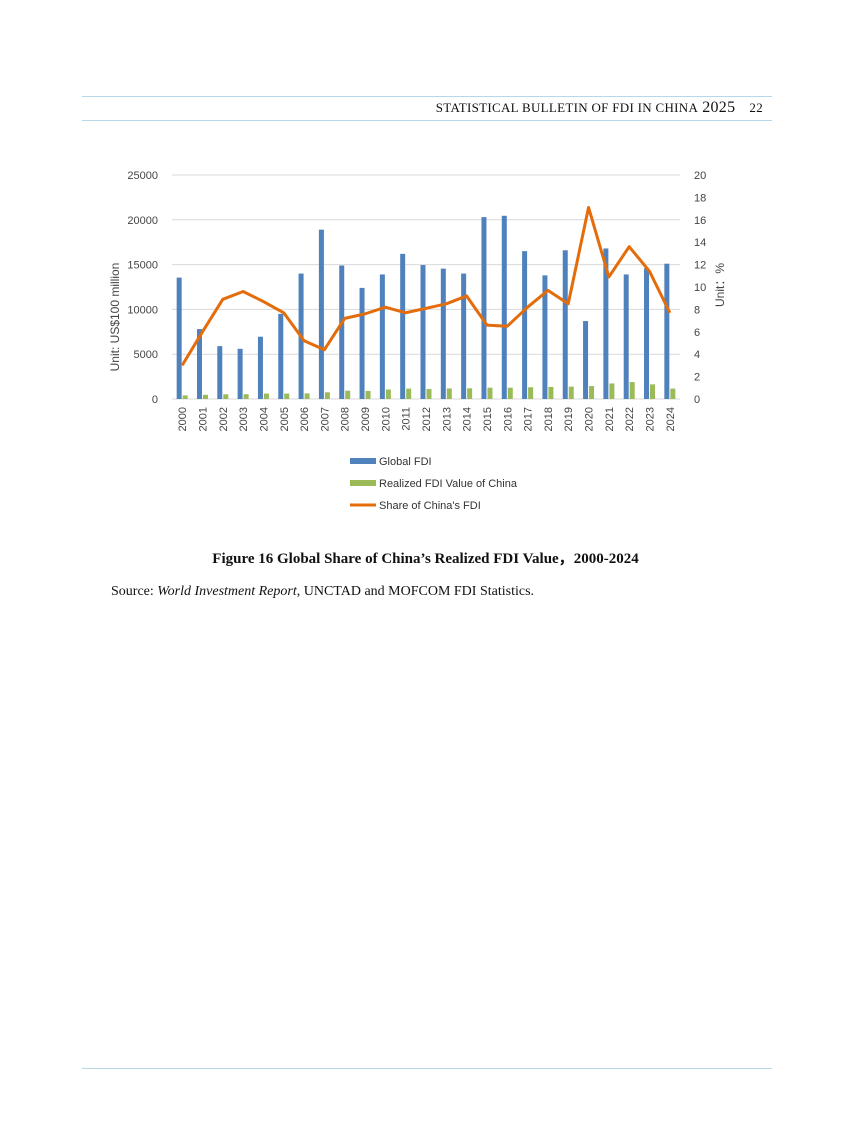  What do you see at coordinates (700, 266) in the screenshot?
I see `y-tick-label-right: 12` at bounding box center [700, 266].